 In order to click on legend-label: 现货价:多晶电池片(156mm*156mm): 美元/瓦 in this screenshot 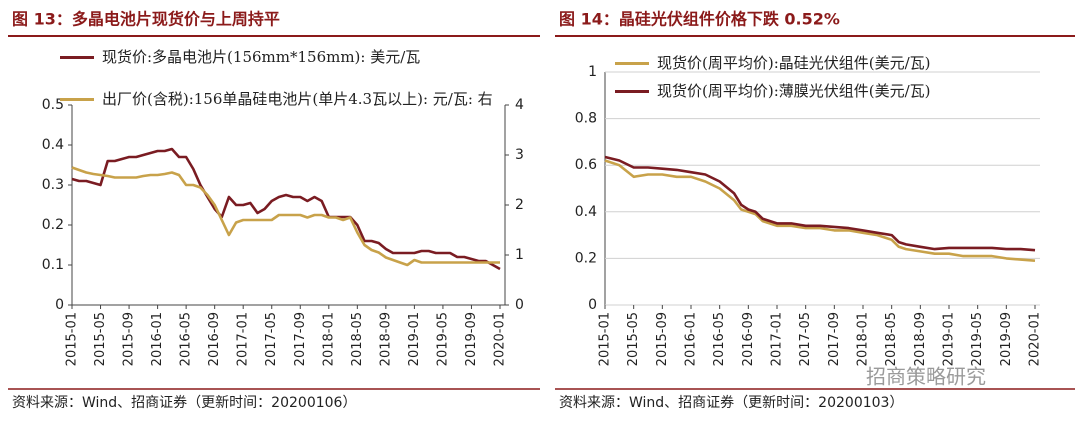, I will do `click(261, 57)`.